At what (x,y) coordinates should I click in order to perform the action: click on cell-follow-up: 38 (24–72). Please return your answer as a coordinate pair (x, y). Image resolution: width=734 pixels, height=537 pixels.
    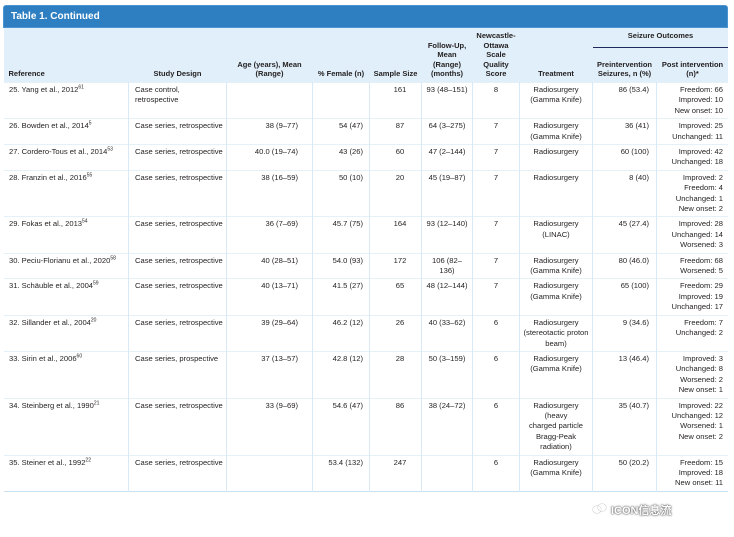
    Looking at the image, I should click on (447, 426).